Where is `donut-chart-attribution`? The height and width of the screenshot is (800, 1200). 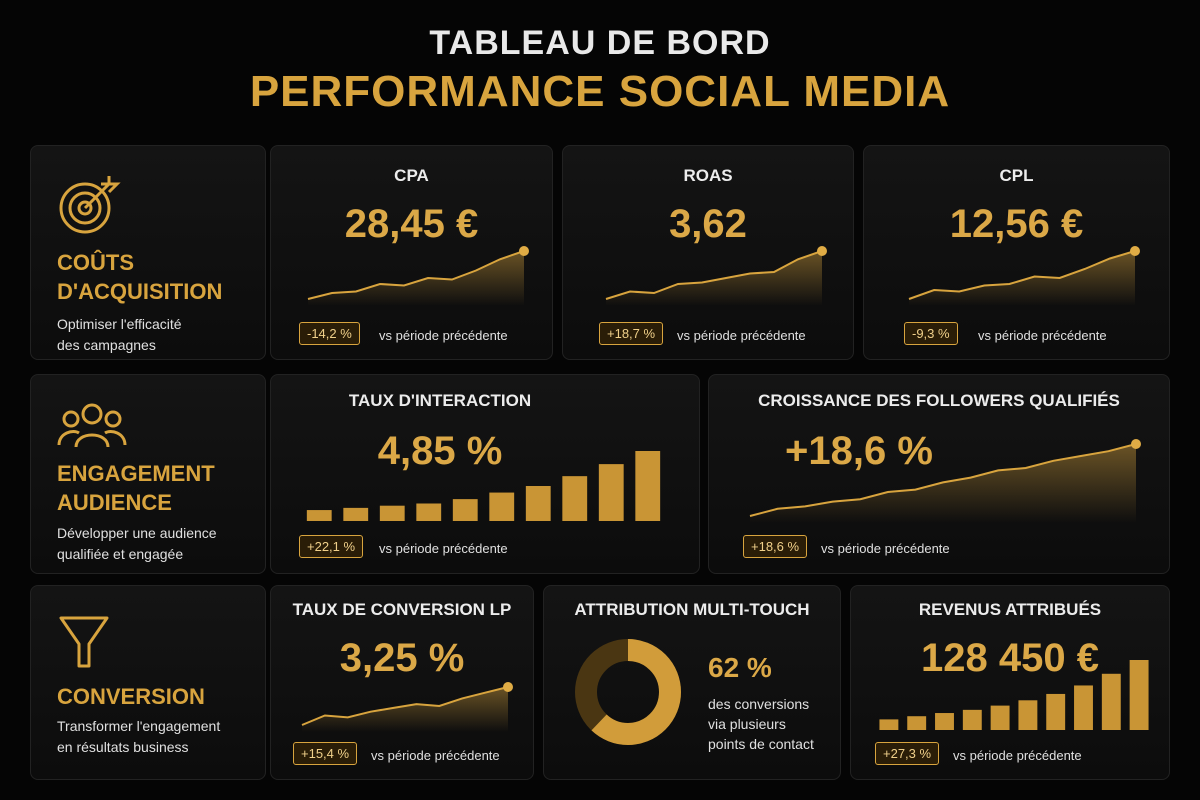 donut-chart-attribution is located at coordinates (628, 692).